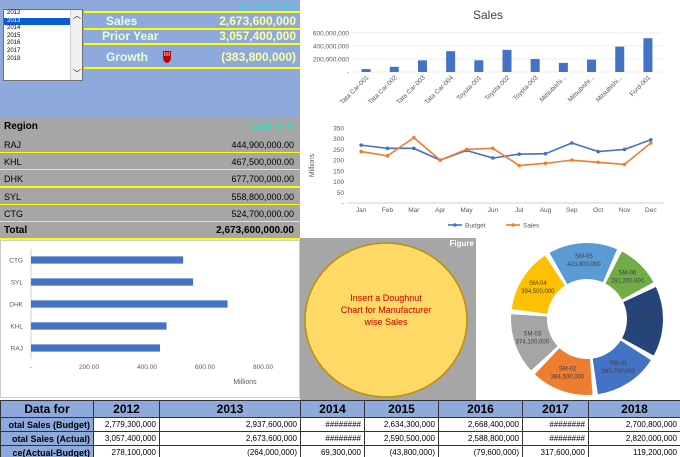 The image size is (680, 457). I want to click on region-name: KHL, so click(13, 162).